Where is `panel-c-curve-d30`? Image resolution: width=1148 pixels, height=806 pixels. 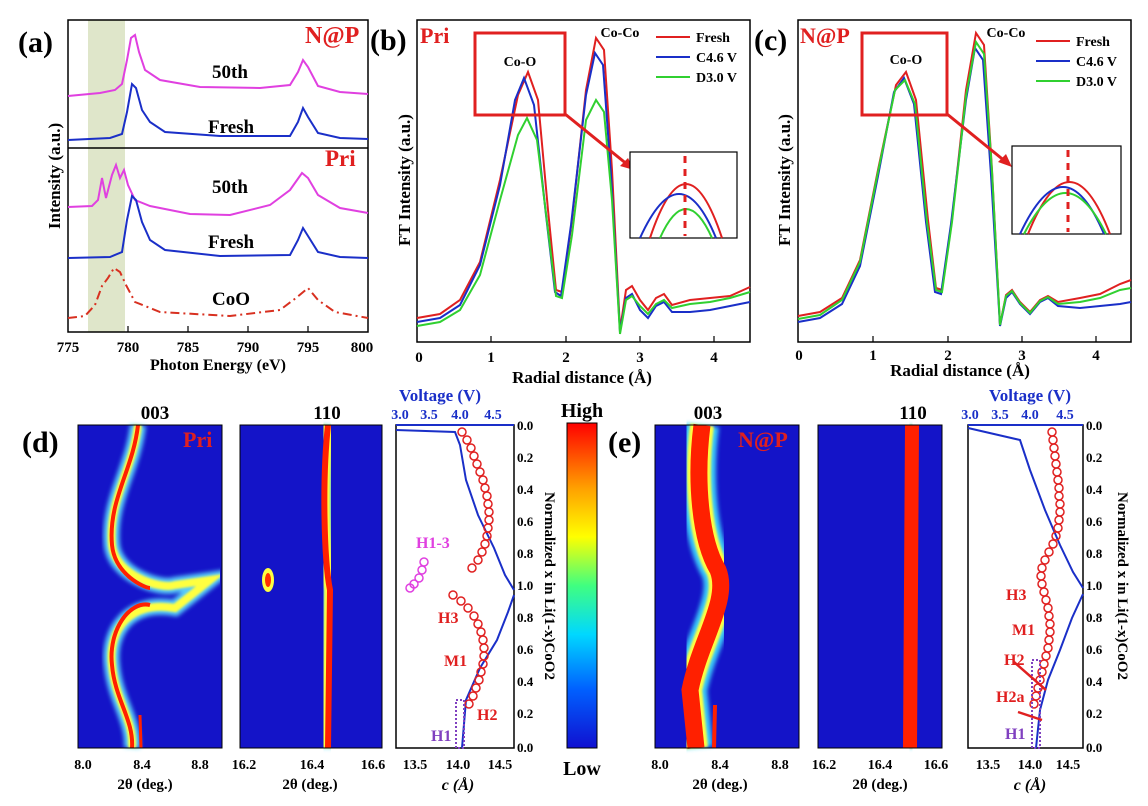 panel-c-curve-d30 is located at coordinates (964, 182).